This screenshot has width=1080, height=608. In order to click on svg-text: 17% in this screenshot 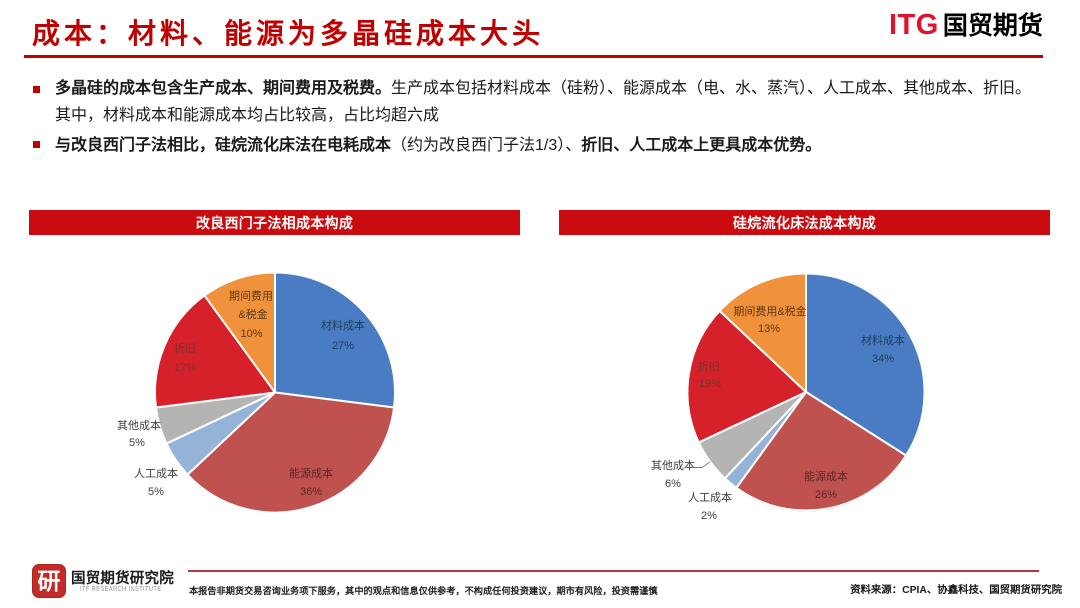, I will do `click(185, 368)`.